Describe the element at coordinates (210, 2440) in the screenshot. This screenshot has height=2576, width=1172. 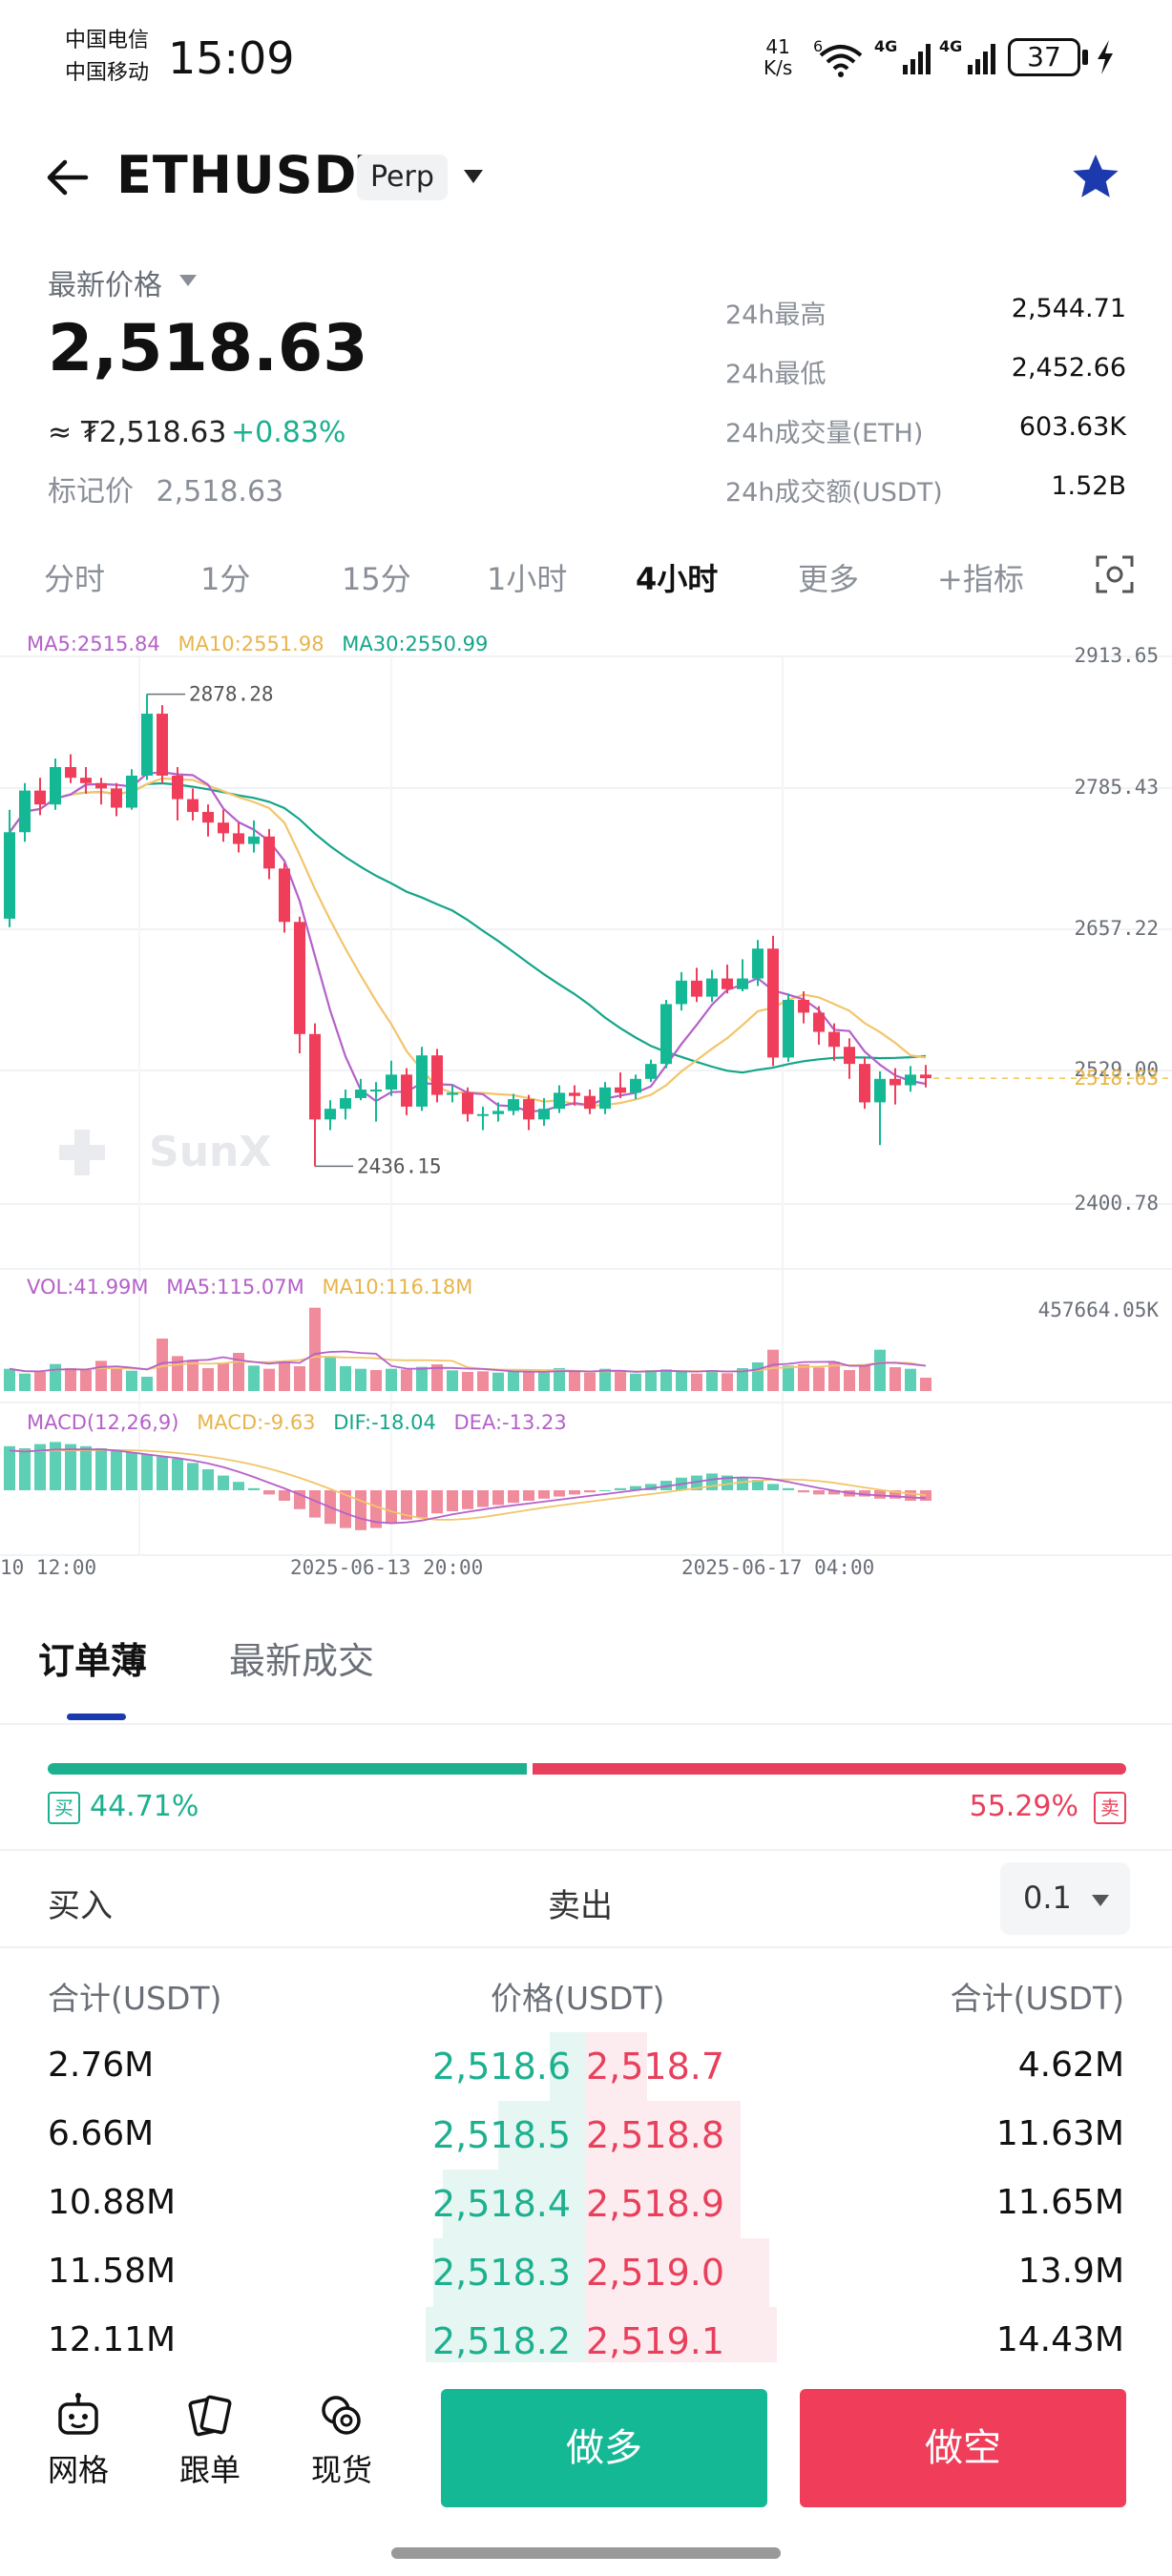
I see `nav-copy-trade: 跟单` at that location.